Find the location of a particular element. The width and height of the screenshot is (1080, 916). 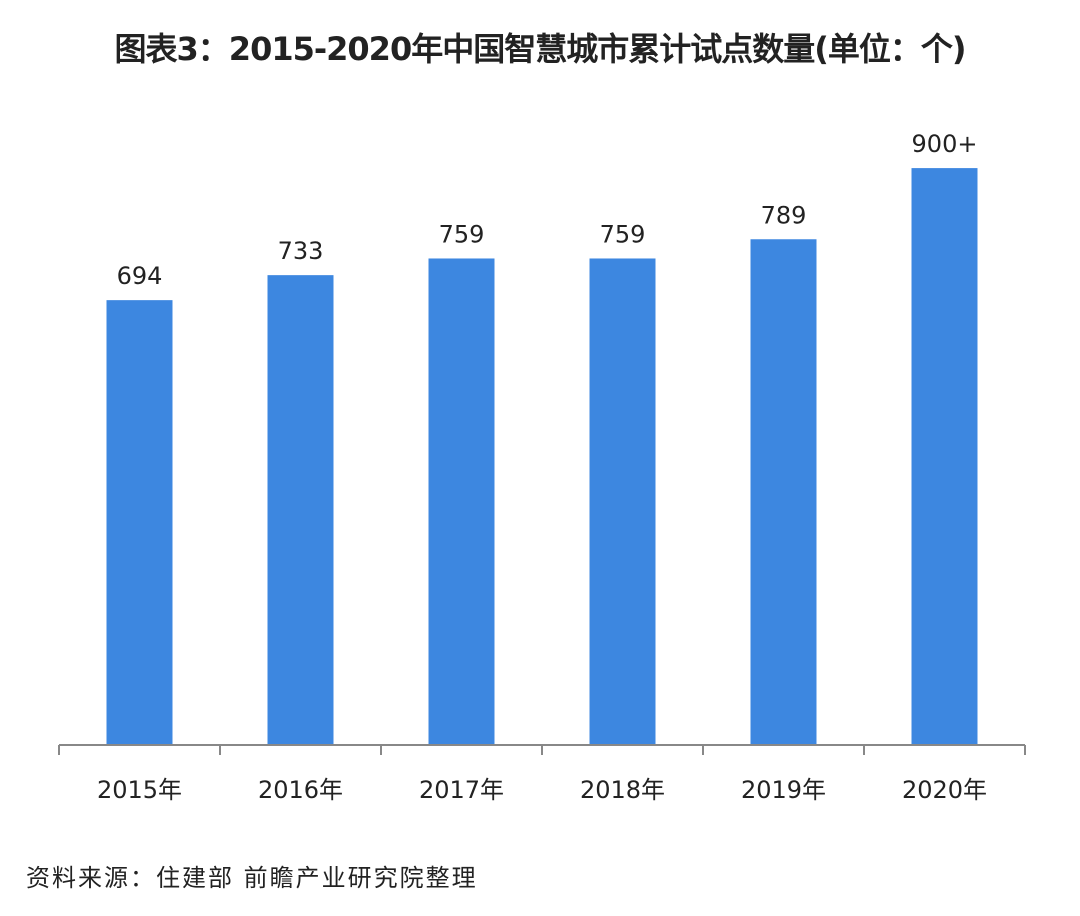

x-tick-label: 2017年 is located at coordinates (461, 790).